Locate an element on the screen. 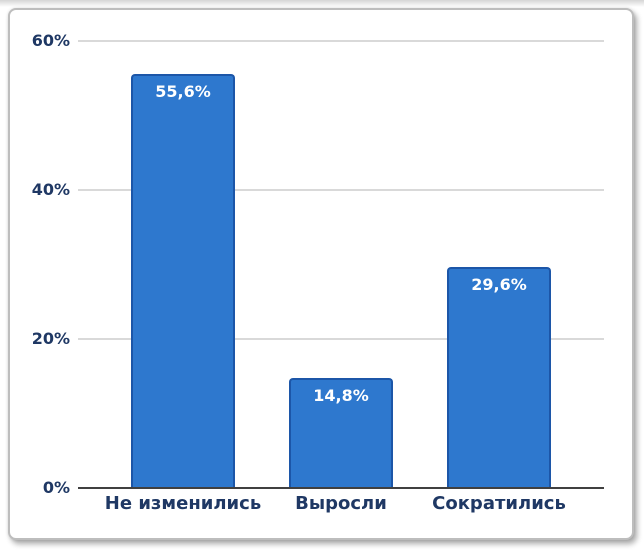 The width and height of the screenshot is (644, 552). bar: 29,6% is located at coordinates (499, 377).